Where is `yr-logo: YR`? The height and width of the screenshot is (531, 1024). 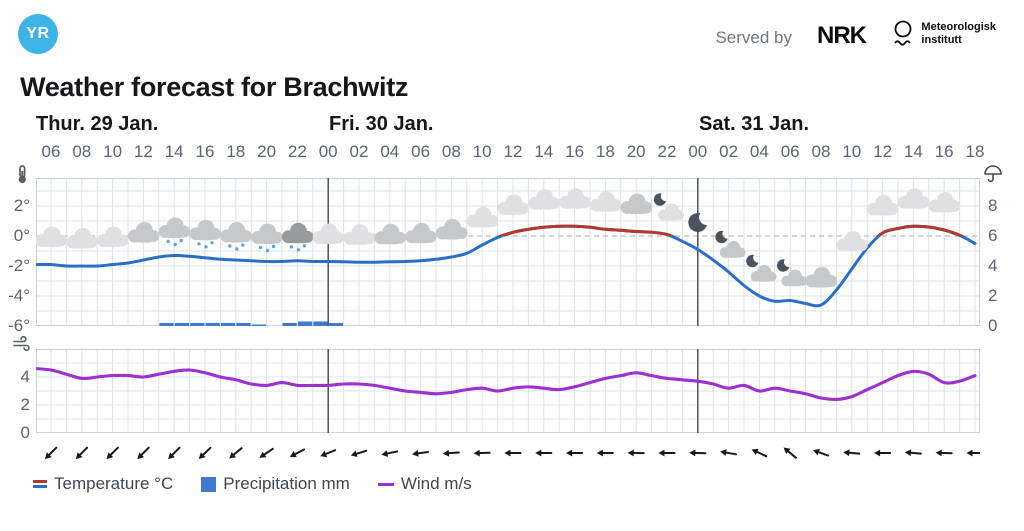
yr-logo: YR is located at coordinates (38, 34).